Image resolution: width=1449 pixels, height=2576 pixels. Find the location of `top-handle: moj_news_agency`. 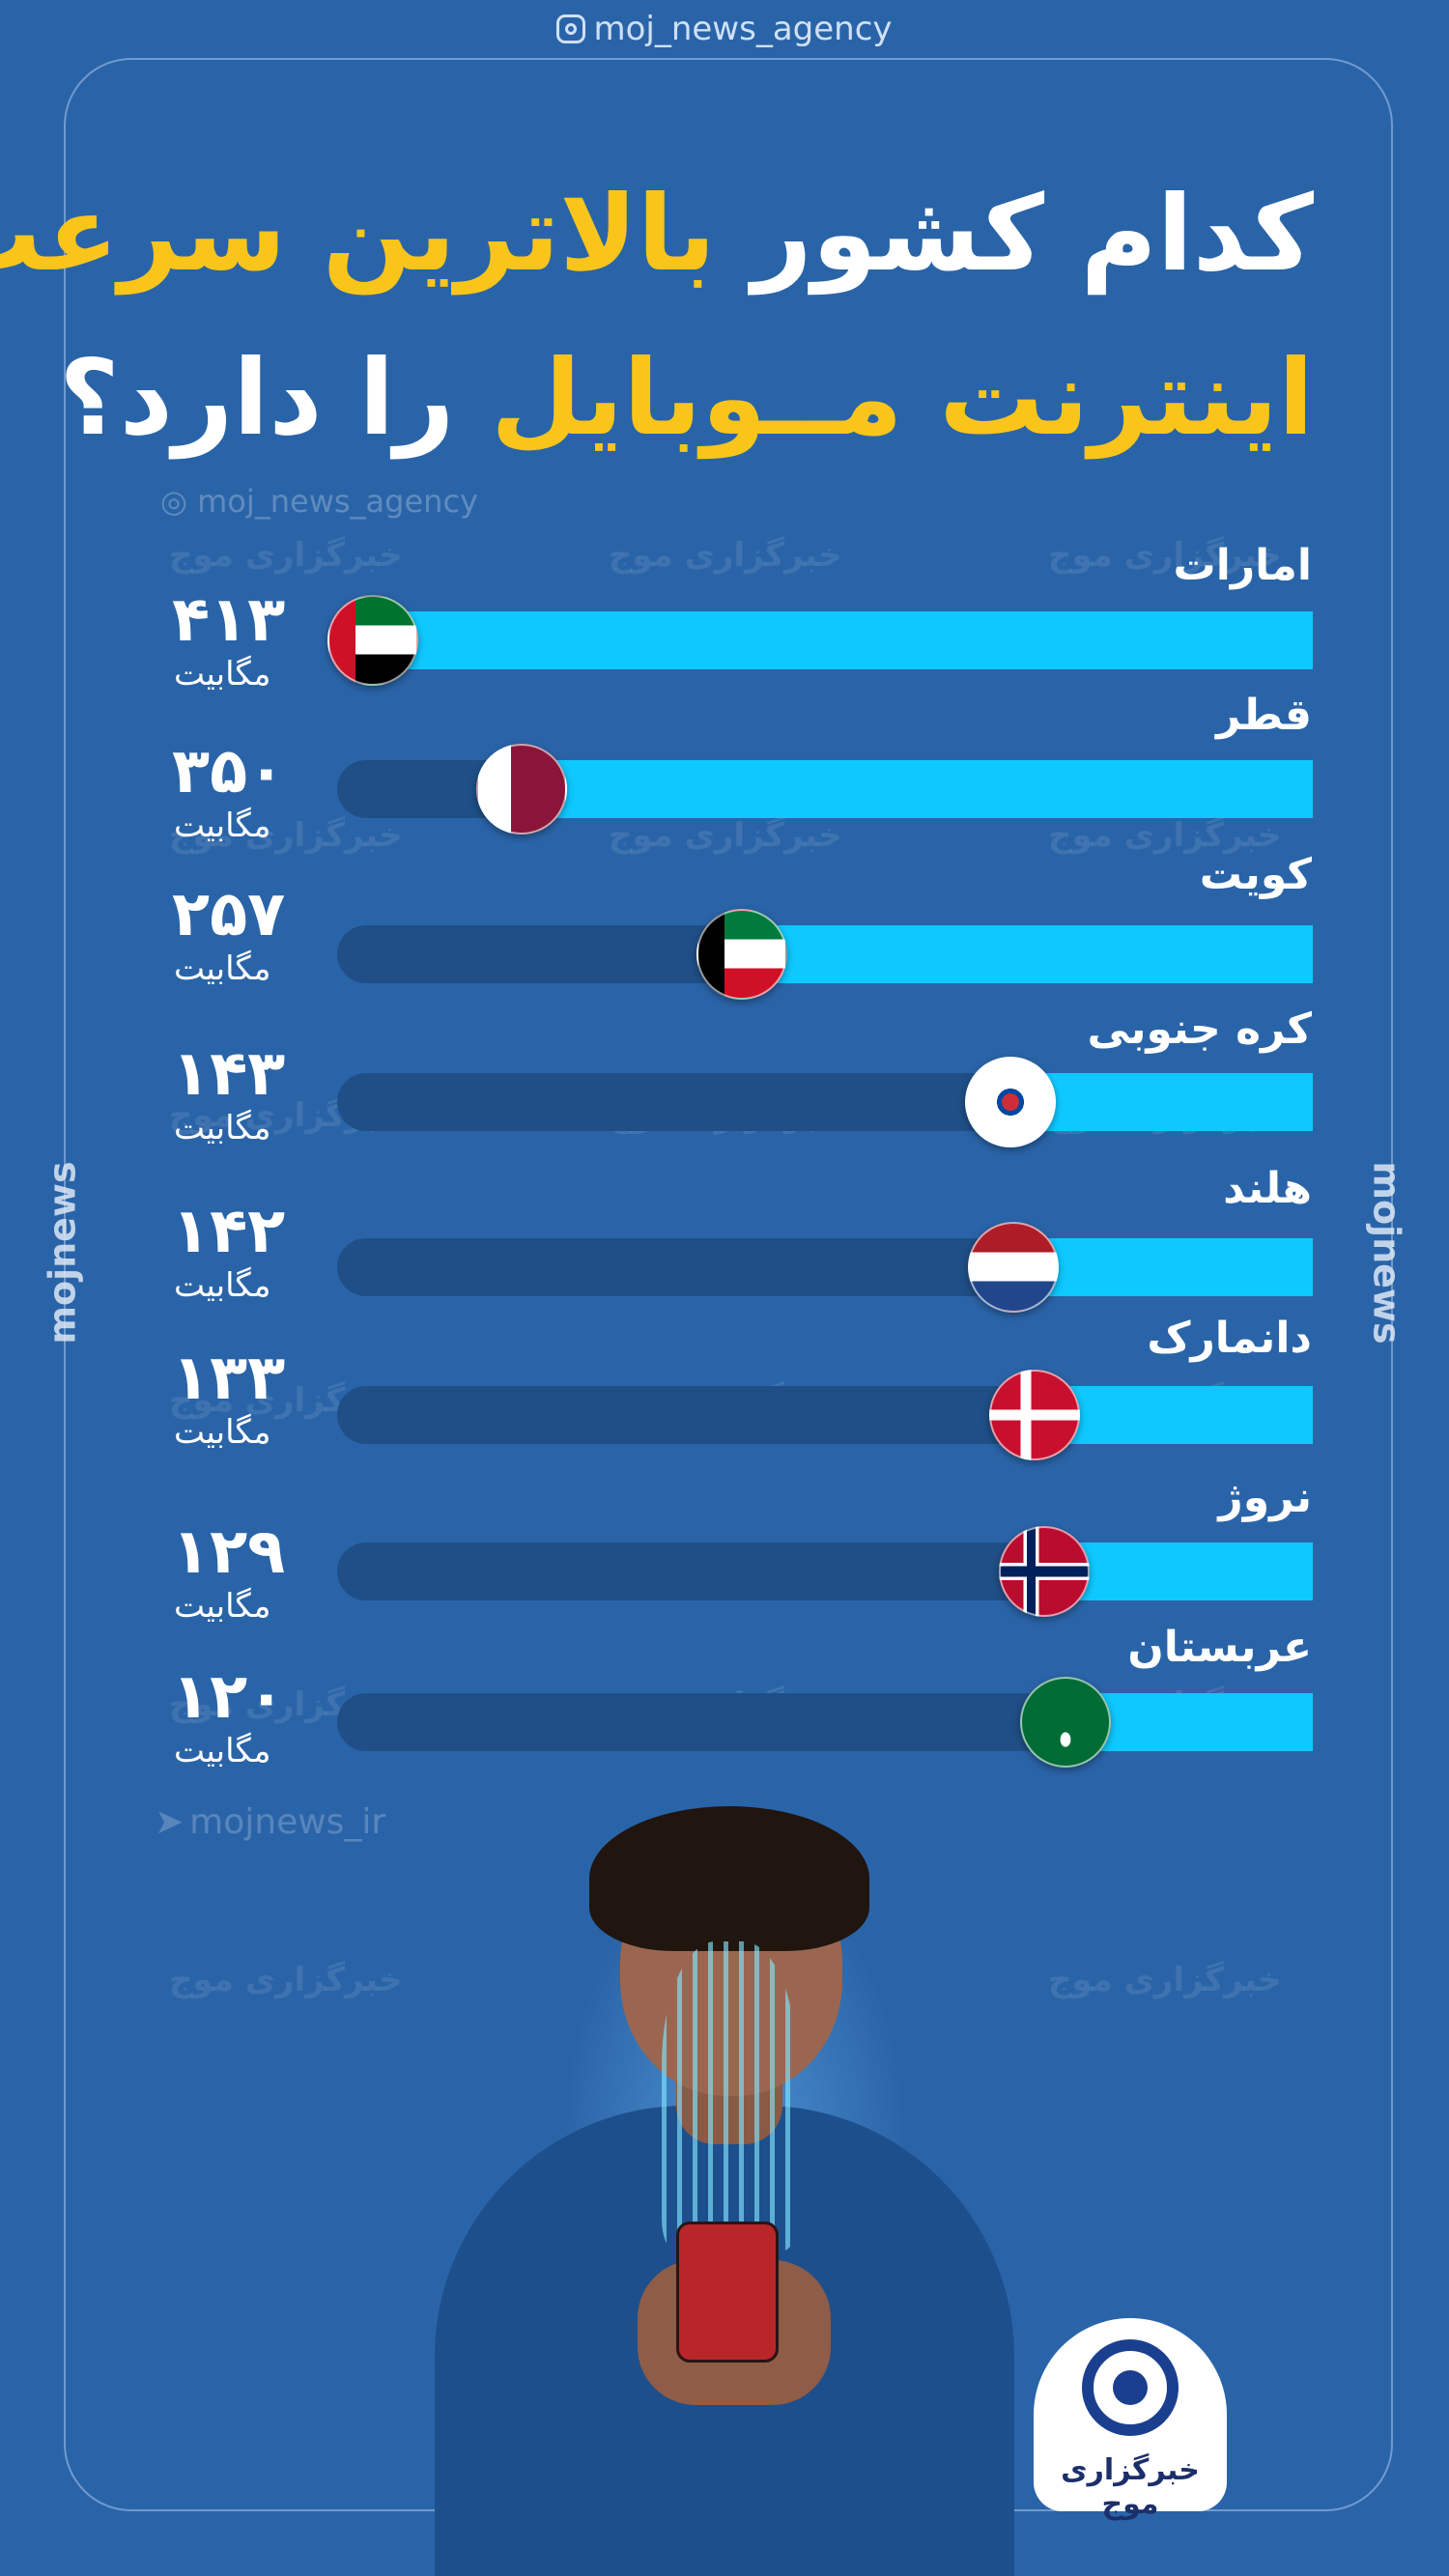

top-handle: moj_news_agency is located at coordinates (724, 29).